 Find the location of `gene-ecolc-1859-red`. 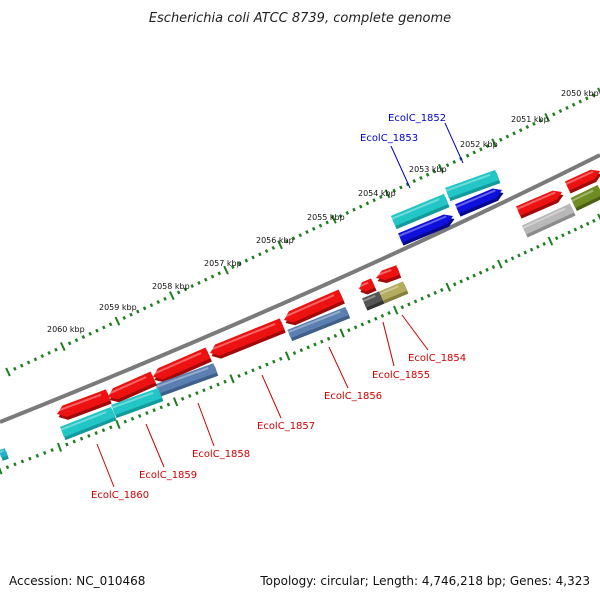

gene-ecolc-1859-red is located at coordinates (131, 387).